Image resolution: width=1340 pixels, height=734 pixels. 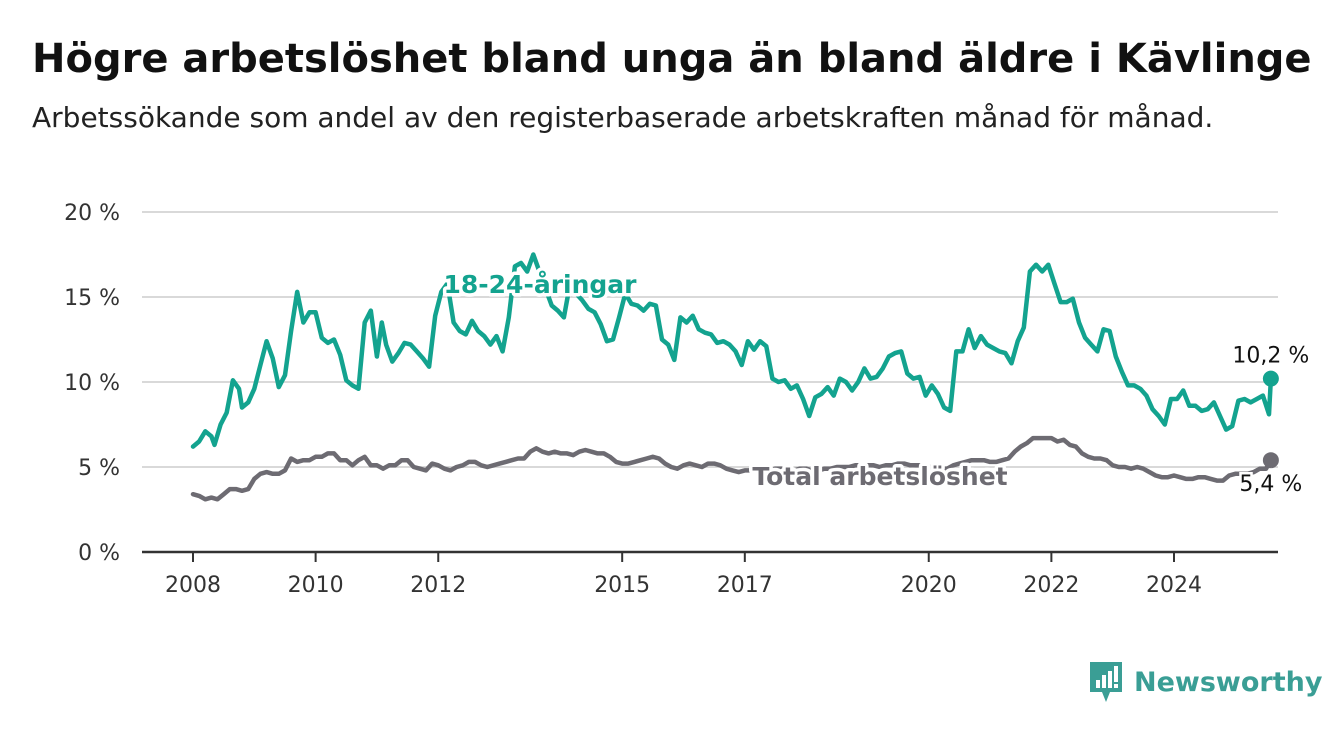 What do you see at coordinates (316, 585) in the screenshot?
I see `x-tick-label: 2010` at bounding box center [316, 585].